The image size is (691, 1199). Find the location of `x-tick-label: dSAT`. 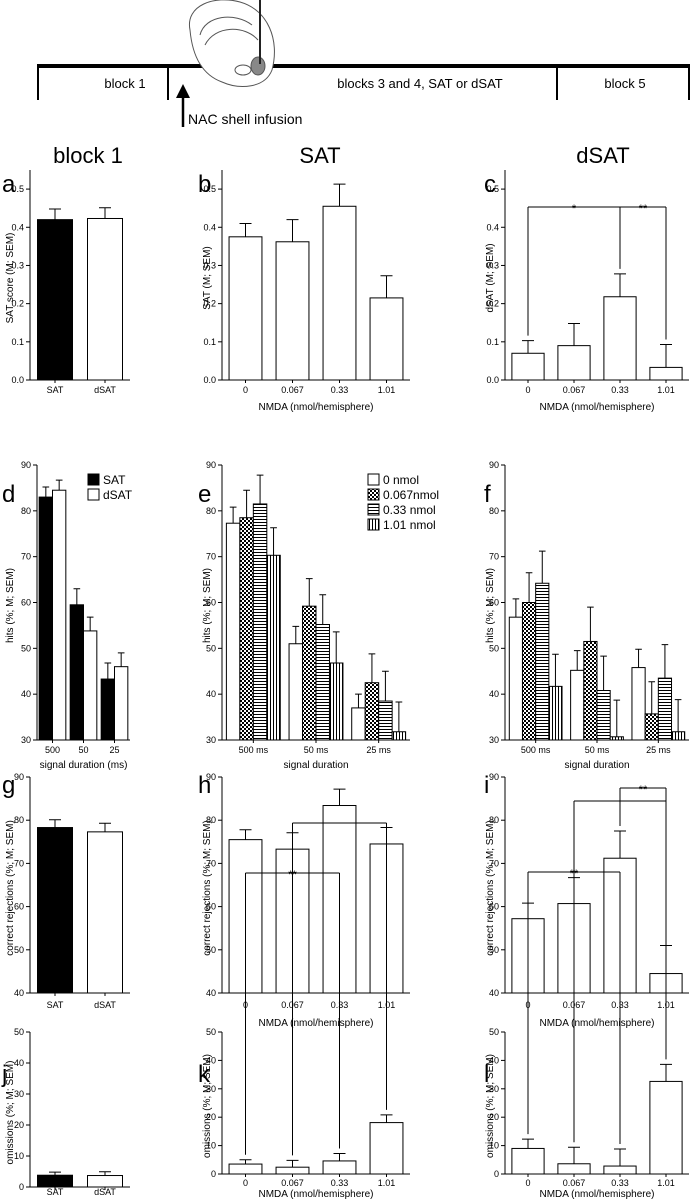

x-tick-label: dSAT is located at coordinates (105, 390).